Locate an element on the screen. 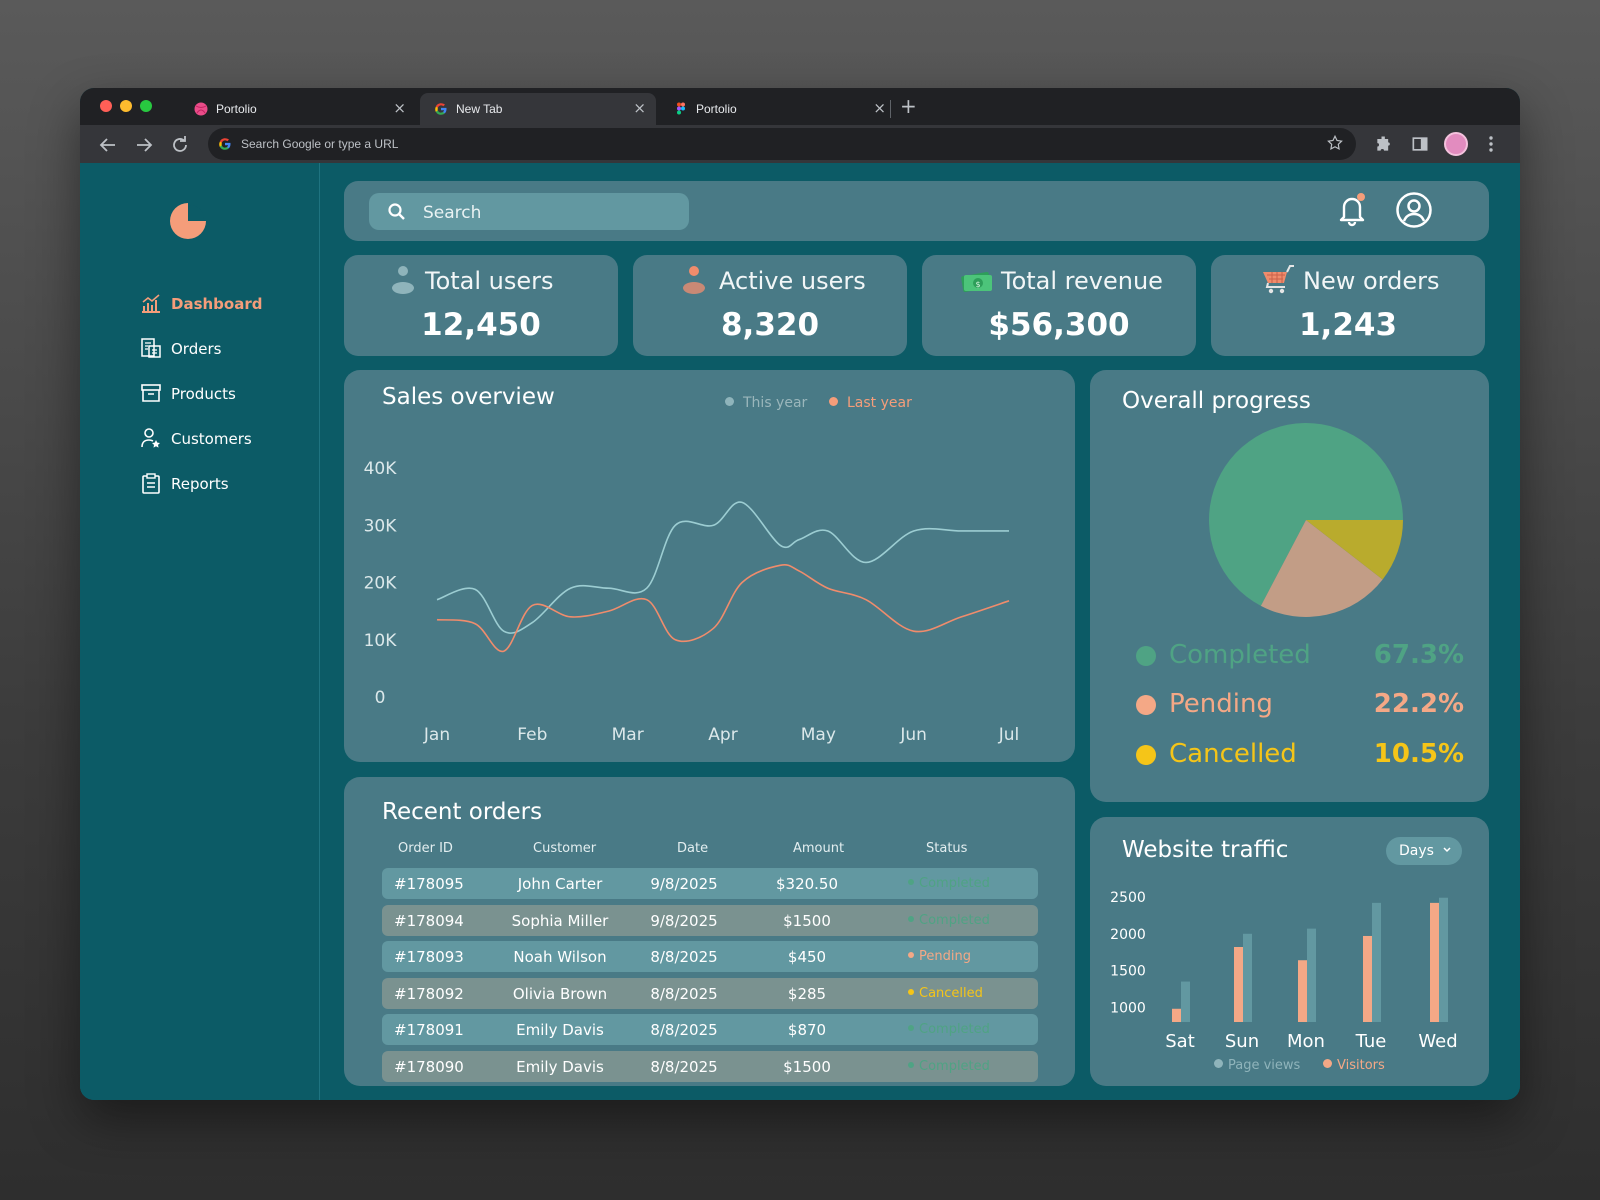  amount-cell: $285 is located at coordinates (807, 993).